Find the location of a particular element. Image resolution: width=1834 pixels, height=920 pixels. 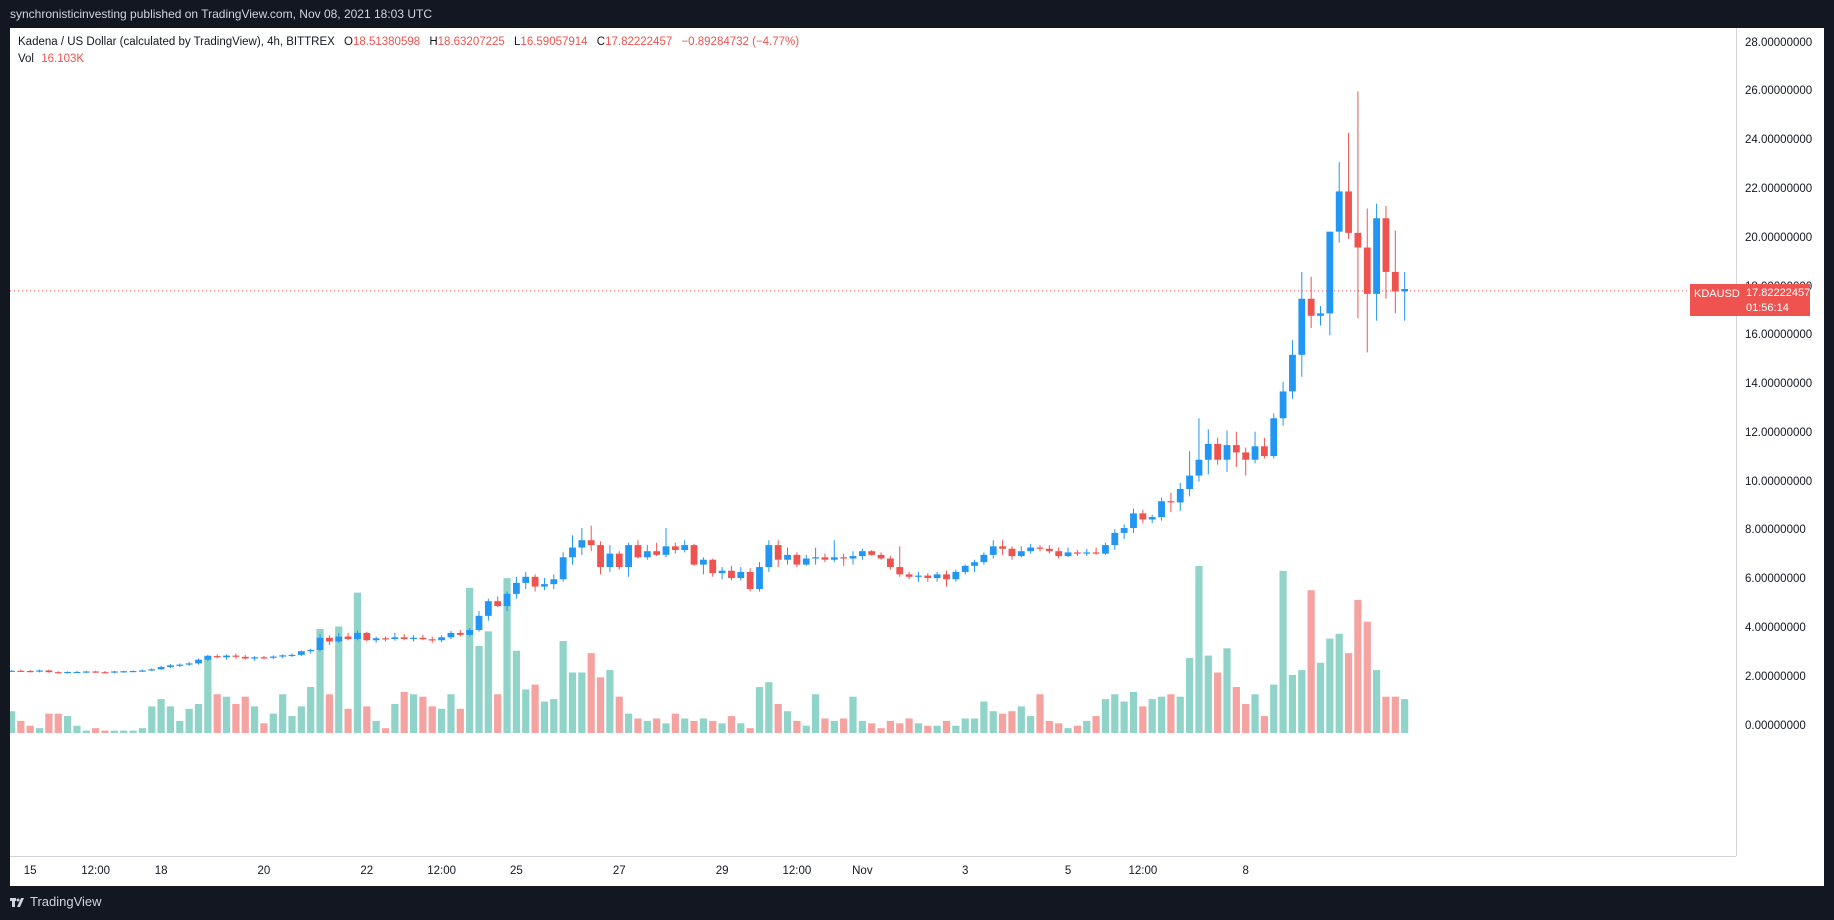

price-axis-label: 10.00000000 is located at coordinates (1779, 481).